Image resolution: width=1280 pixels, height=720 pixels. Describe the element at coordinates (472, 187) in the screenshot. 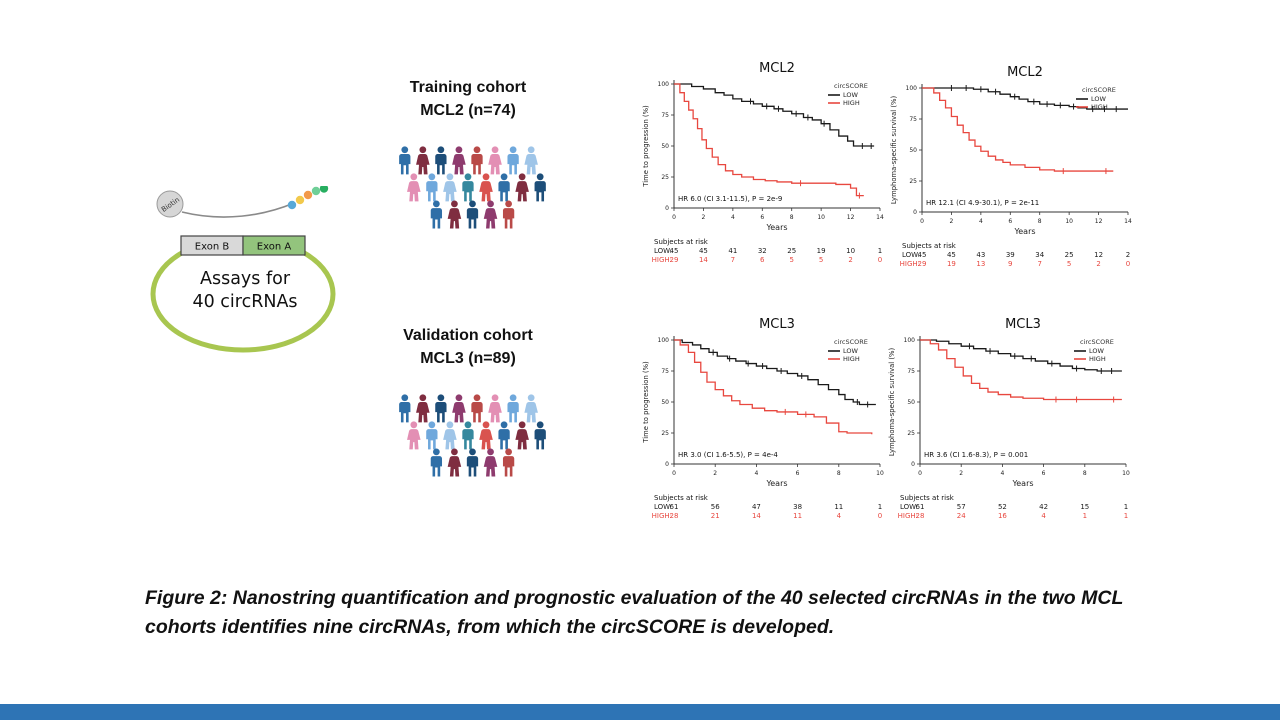

I see `crowd-svg` at that location.